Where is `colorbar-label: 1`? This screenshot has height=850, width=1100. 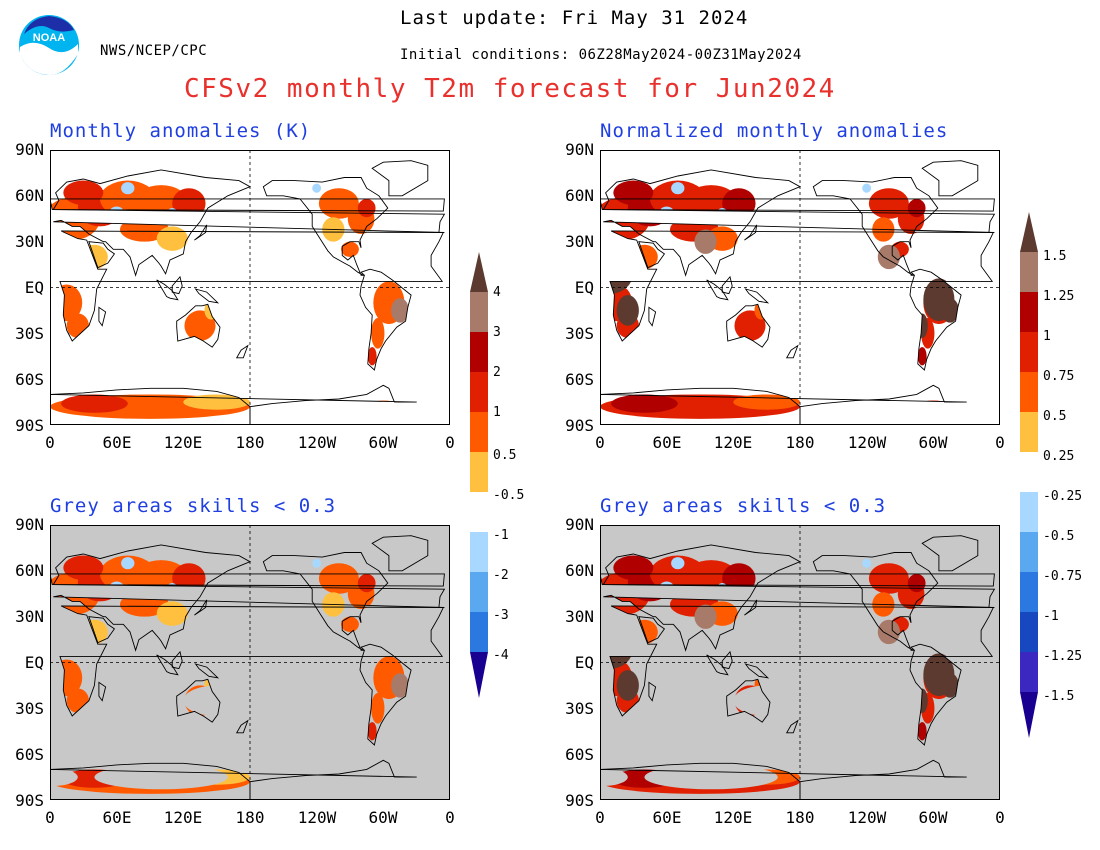
colorbar-label: 1 is located at coordinates (1047, 336).